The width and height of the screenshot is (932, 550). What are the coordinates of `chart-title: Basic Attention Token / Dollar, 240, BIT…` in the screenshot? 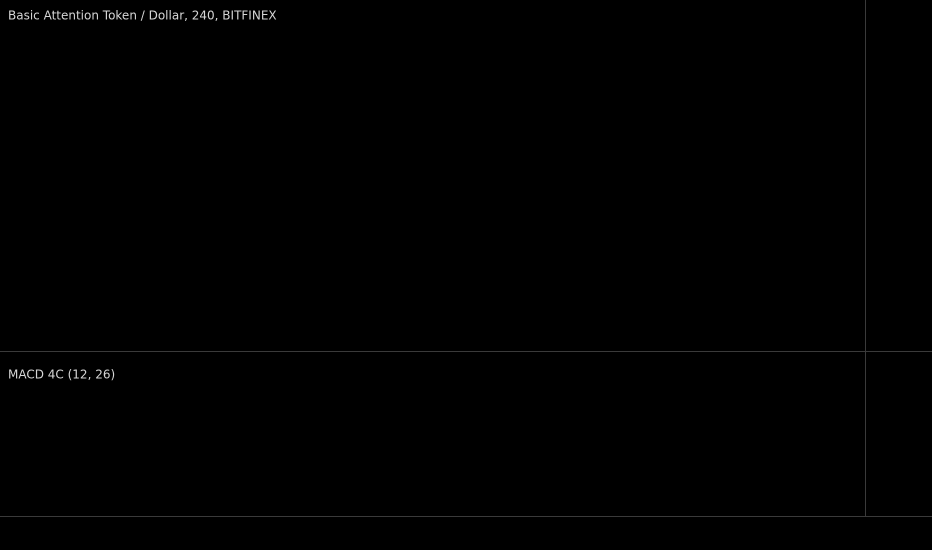 It's located at (142, 16).